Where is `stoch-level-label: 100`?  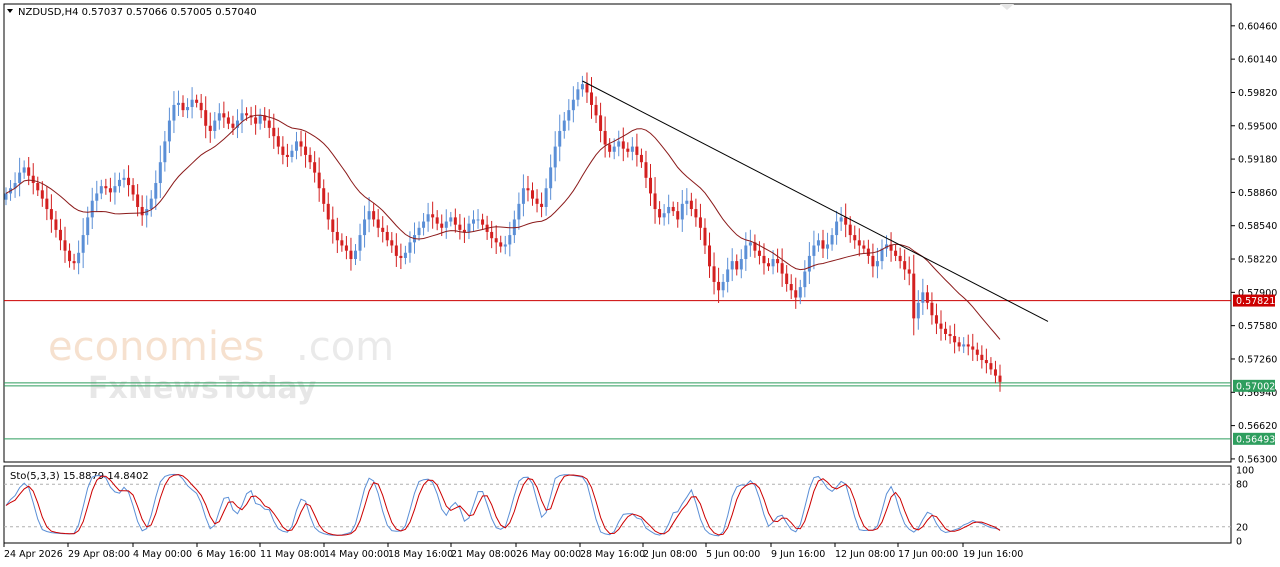 stoch-level-label: 100 is located at coordinates (1245, 471).